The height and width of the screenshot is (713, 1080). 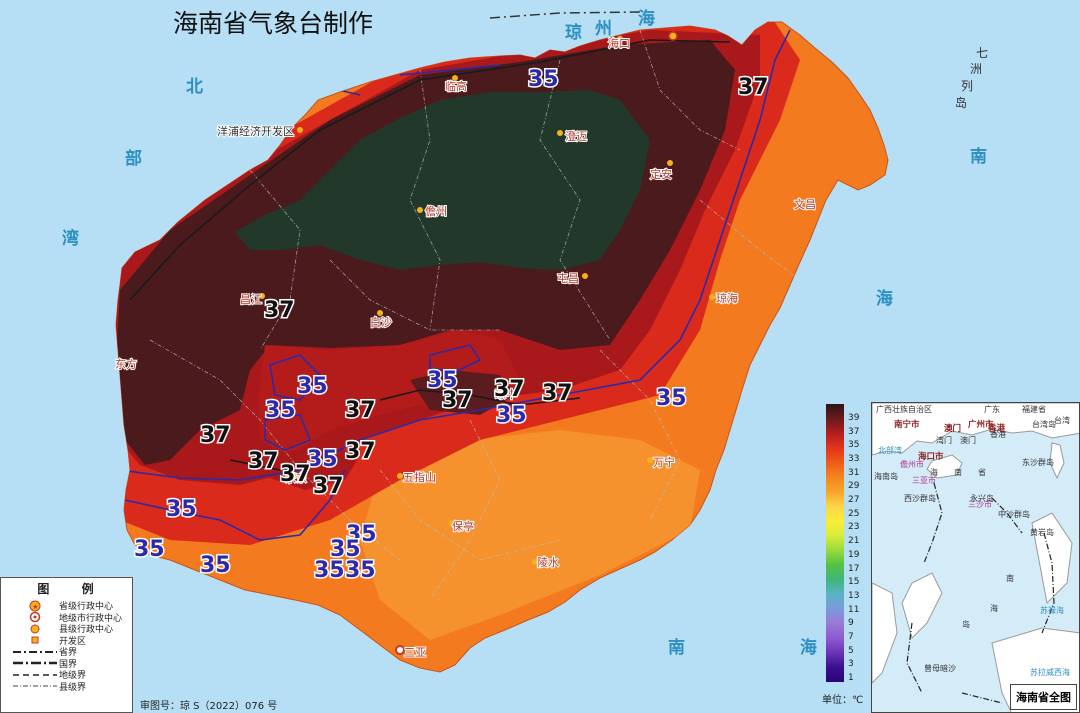 What do you see at coordinates (576, 136) in the screenshot?
I see `city-label-chengmai: 澄迈` at bounding box center [576, 136].